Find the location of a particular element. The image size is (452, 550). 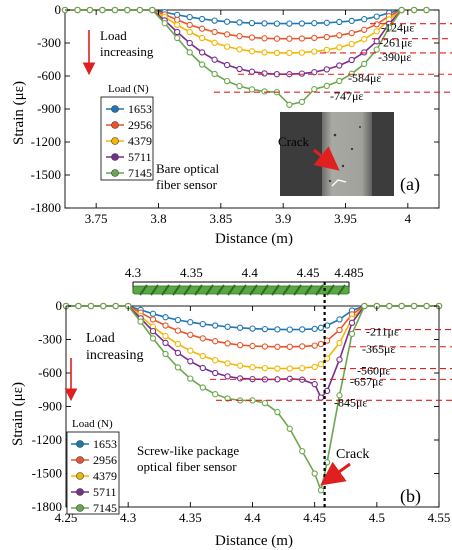

crack-label: Crack is located at coordinates (352, 454).